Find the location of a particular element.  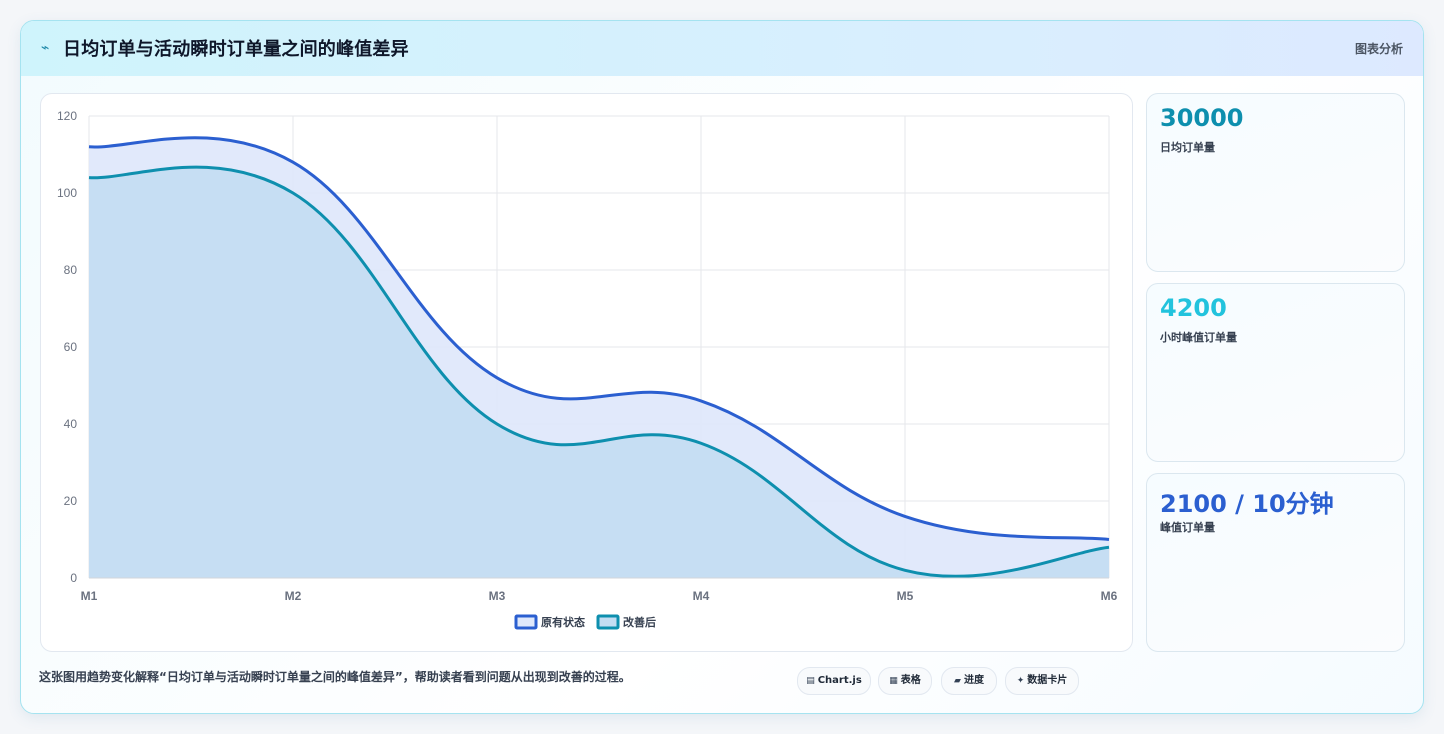

chip-chartjs: ▤ Chart.js is located at coordinates (834, 681).